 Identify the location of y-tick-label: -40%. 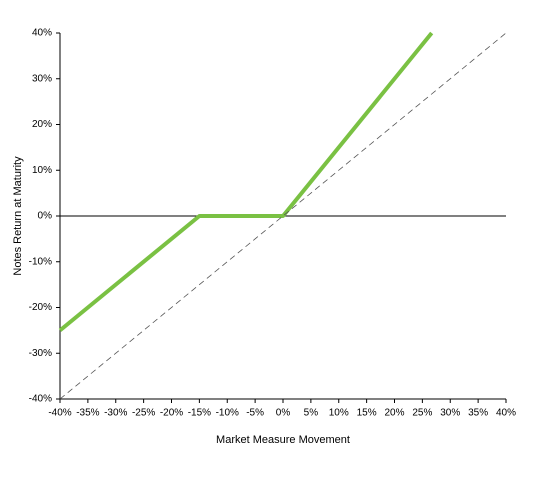
(40, 399).